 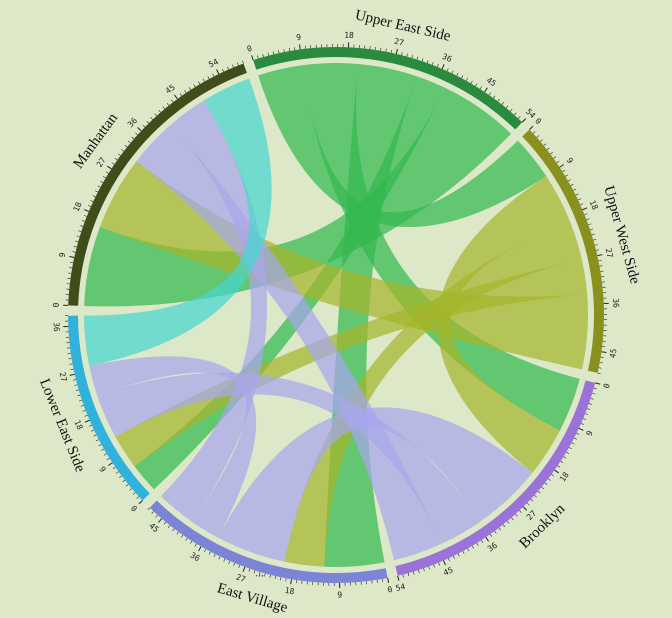 I want to click on tick-label: 27, so click(x=241, y=578).